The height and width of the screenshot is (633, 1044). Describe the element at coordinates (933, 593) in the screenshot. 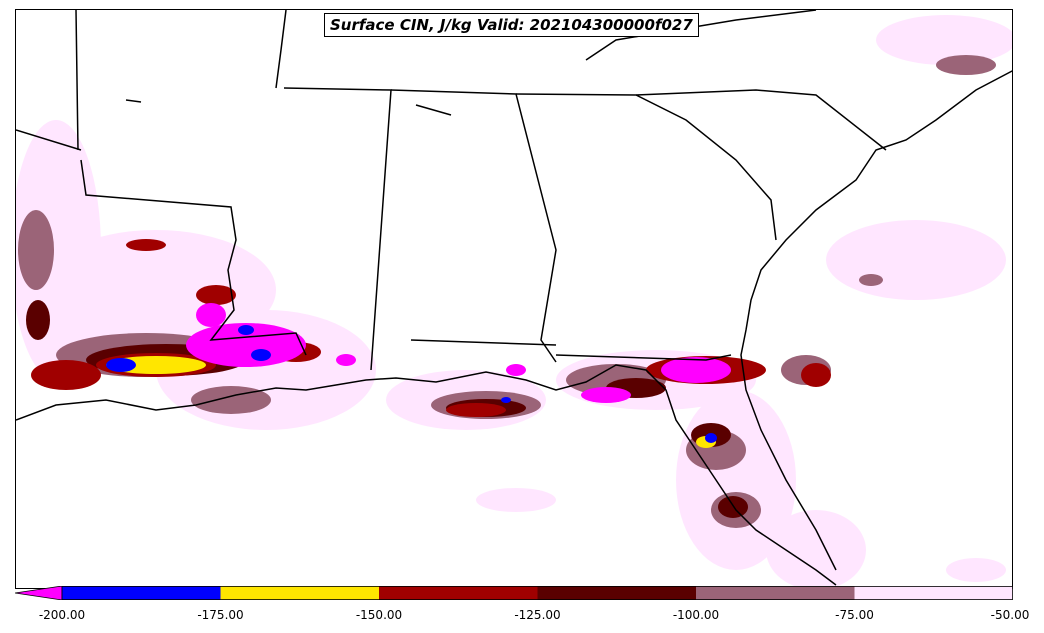

I see `colorbar-segment-light-pink` at that location.